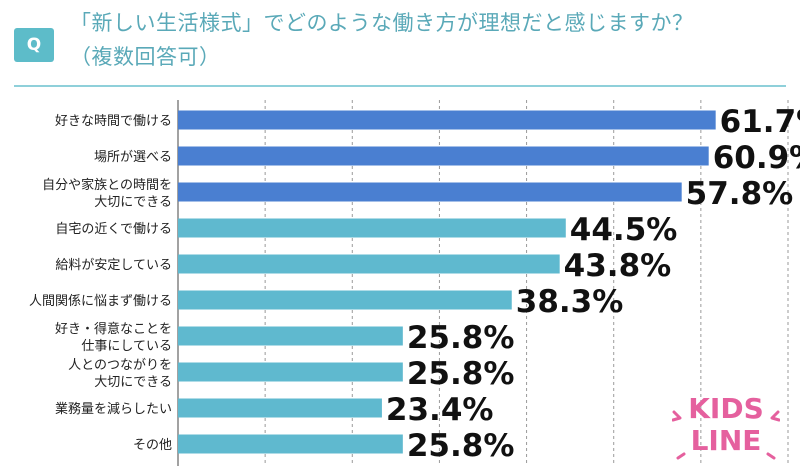 The width and height of the screenshot is (800, 476). Describe the element at coordinates (624, 230) in the screenshot. I see `value-label: 44.5%` at that location.